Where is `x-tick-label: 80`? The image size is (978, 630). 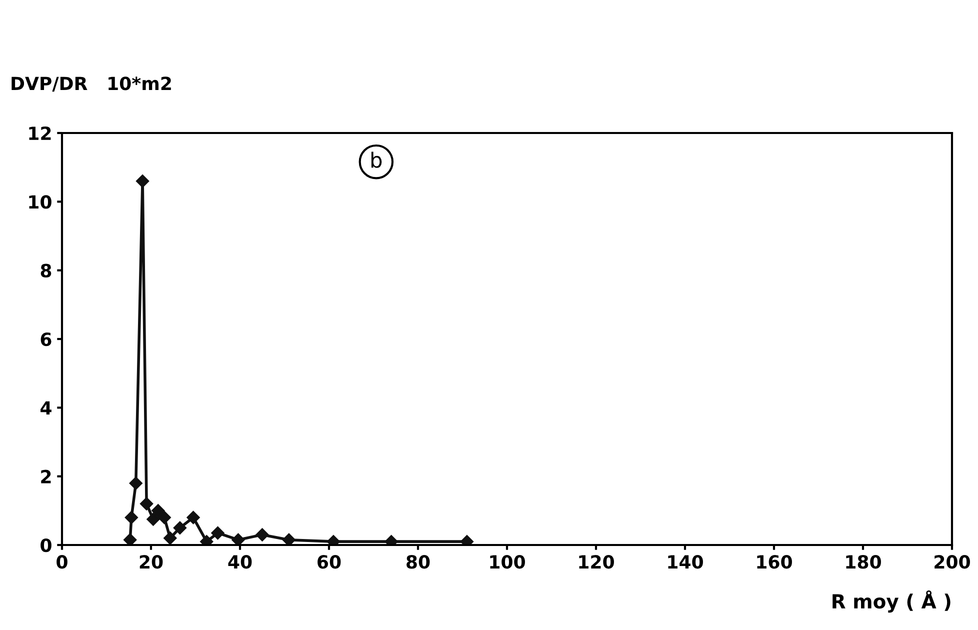 x-tick-label: 80 is located at coordinates (418, 562).